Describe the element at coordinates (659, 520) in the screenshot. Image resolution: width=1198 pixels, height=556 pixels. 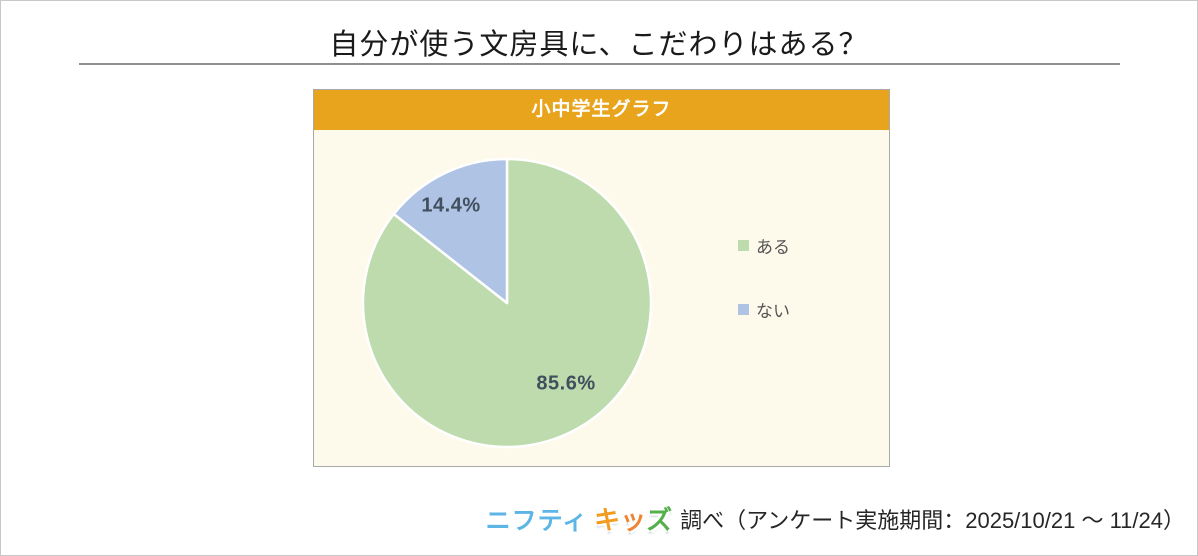
I see `kids-logo-char: ズ` at that location.